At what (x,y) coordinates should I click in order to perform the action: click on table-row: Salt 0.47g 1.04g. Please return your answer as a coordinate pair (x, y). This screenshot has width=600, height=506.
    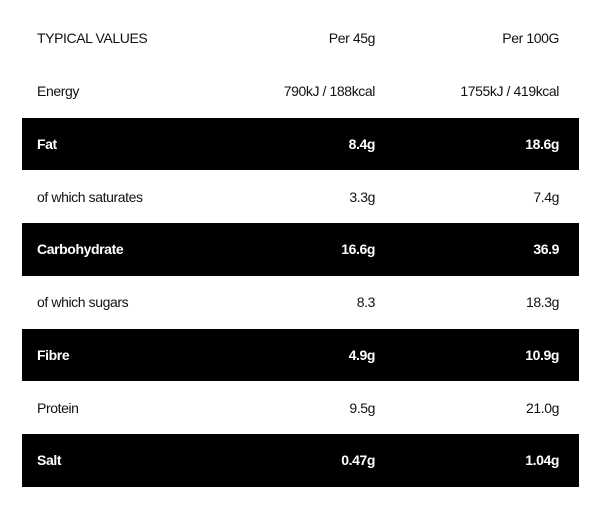
    Looking at the image, I should click on (300, 460).